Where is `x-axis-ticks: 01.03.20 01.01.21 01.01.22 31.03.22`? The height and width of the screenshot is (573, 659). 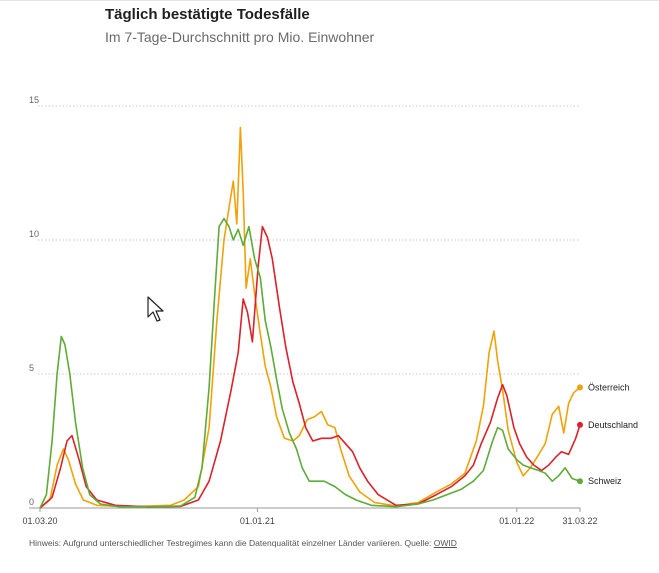 x-axis-ticks: 01.03.20 01.01.21 01.01.22 31.03.22 is located at coordinates (310, 517).